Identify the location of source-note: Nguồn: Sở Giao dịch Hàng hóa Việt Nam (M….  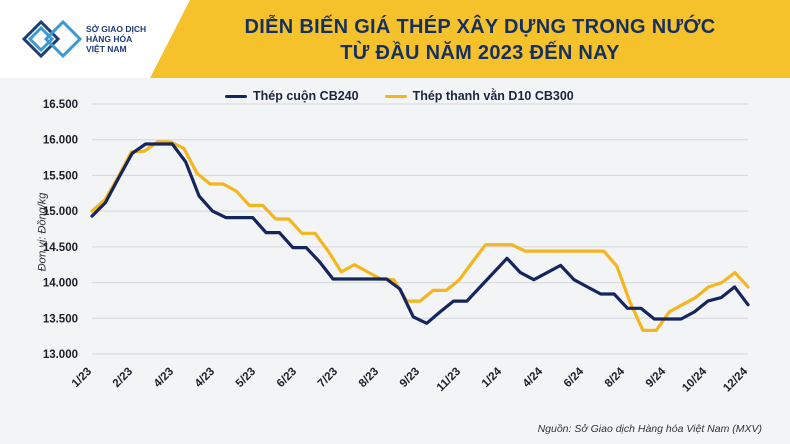
(649, 429).